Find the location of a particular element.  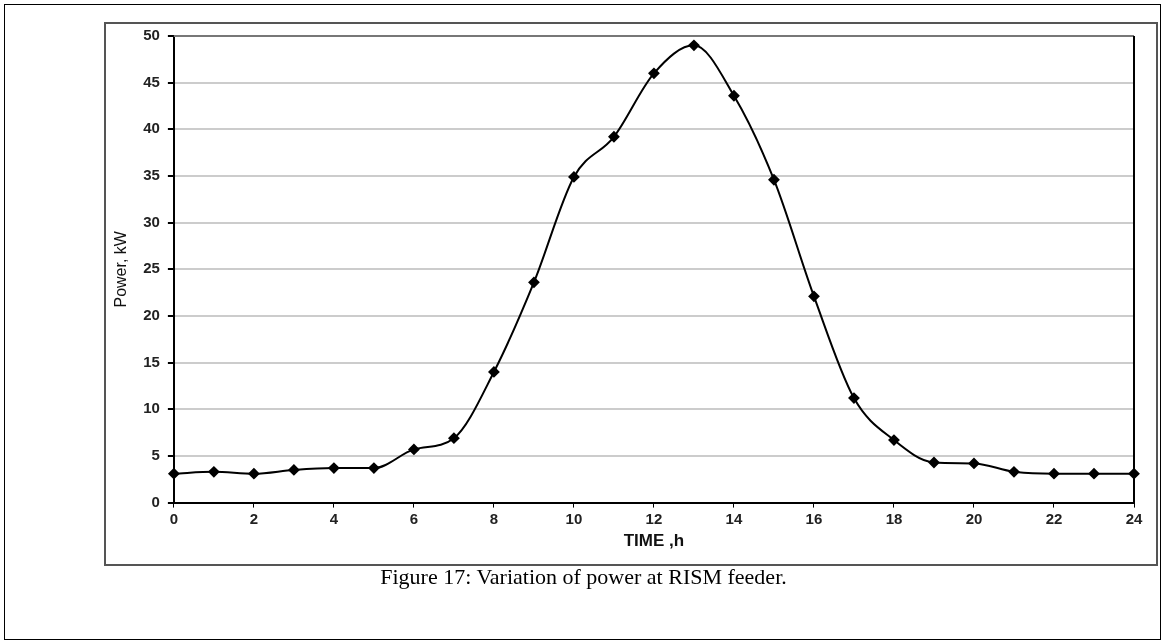

x-tick-label: 6 is located at coordinates (414, 518).